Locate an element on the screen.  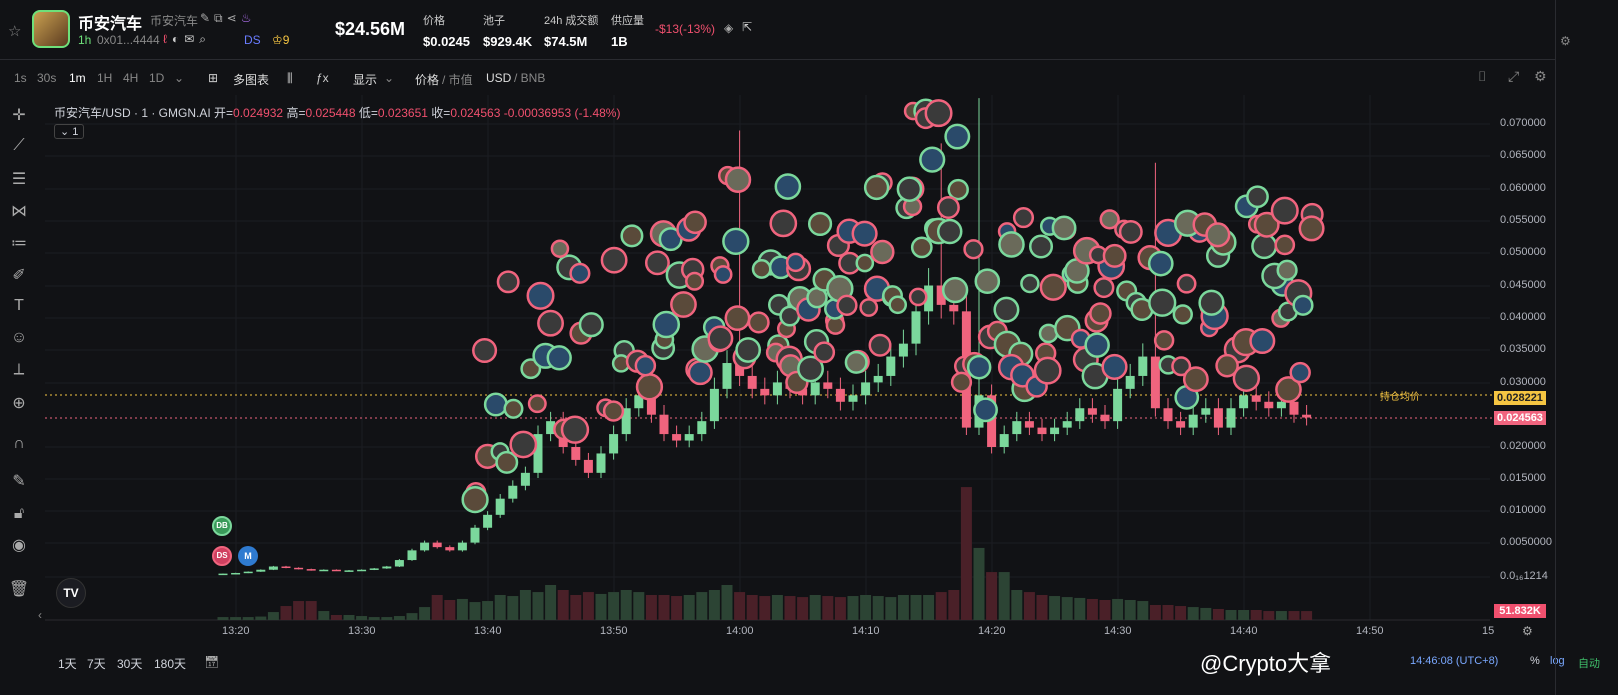
pattern-icon: ⋈ is located at coordinates (19, 211).